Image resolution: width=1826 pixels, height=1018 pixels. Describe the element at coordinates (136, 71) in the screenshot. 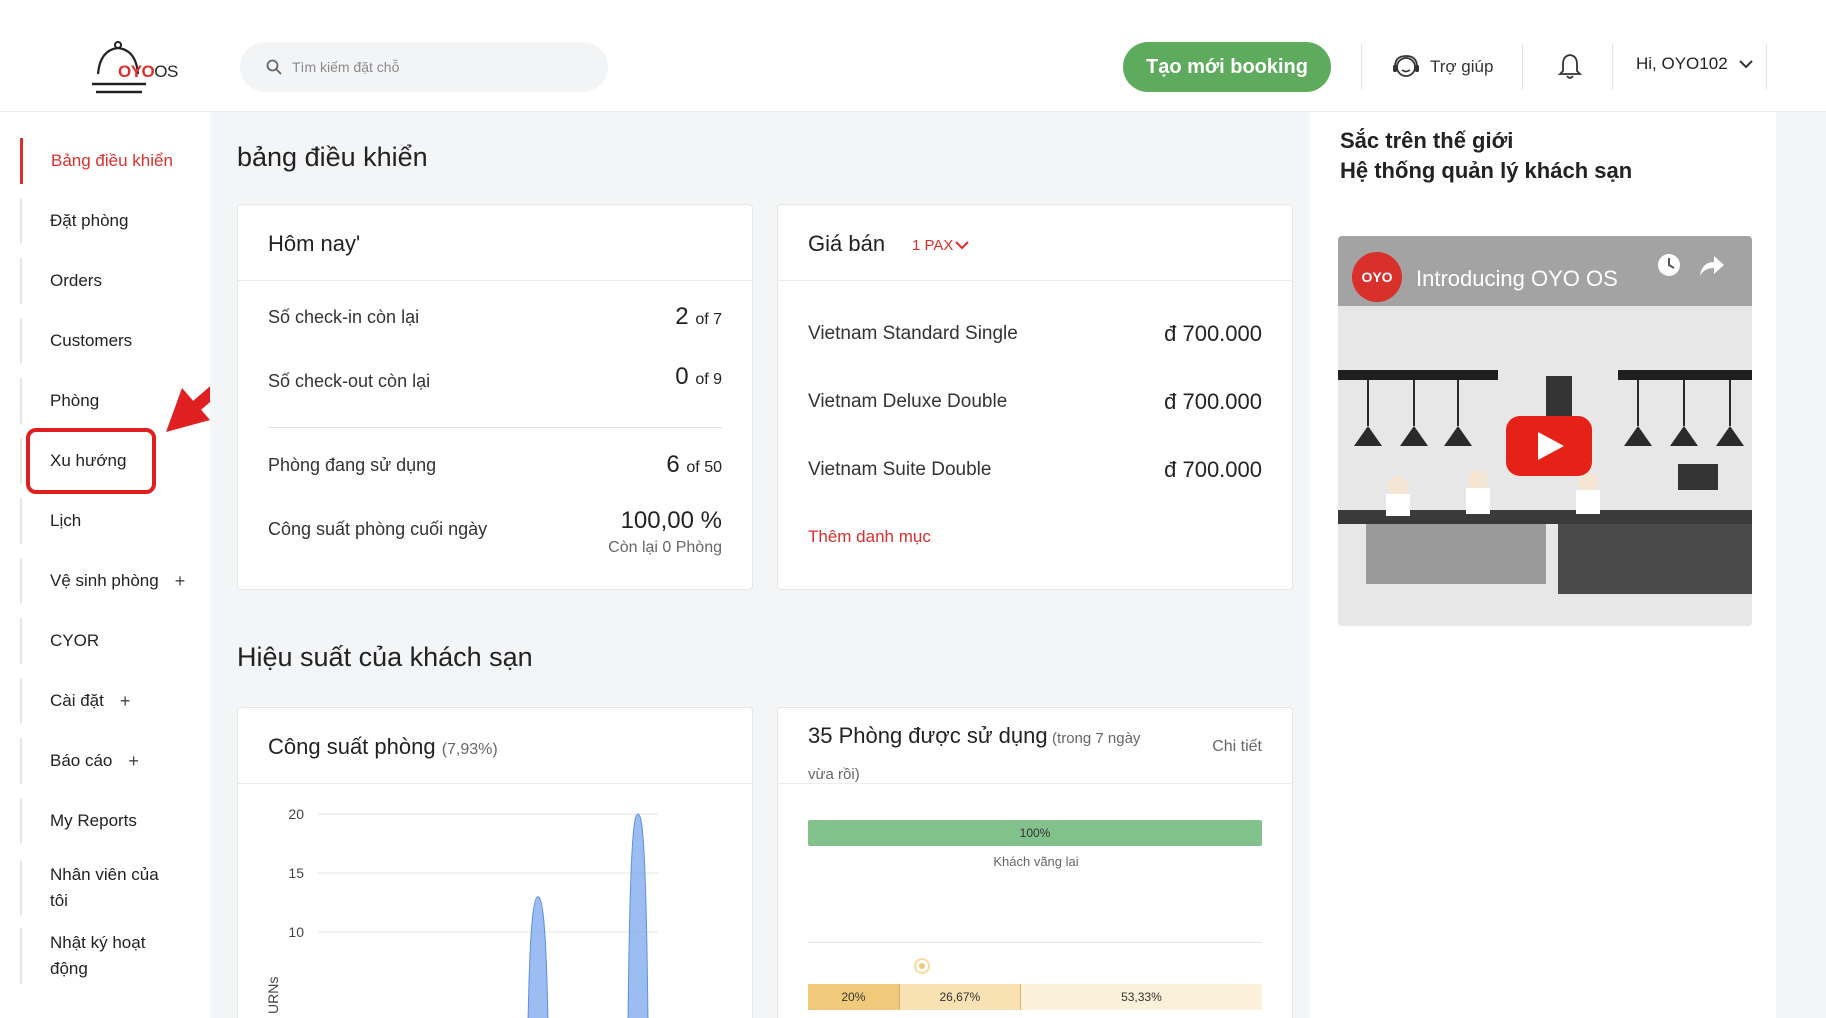

I see `logo-brand: OYO` at that location.